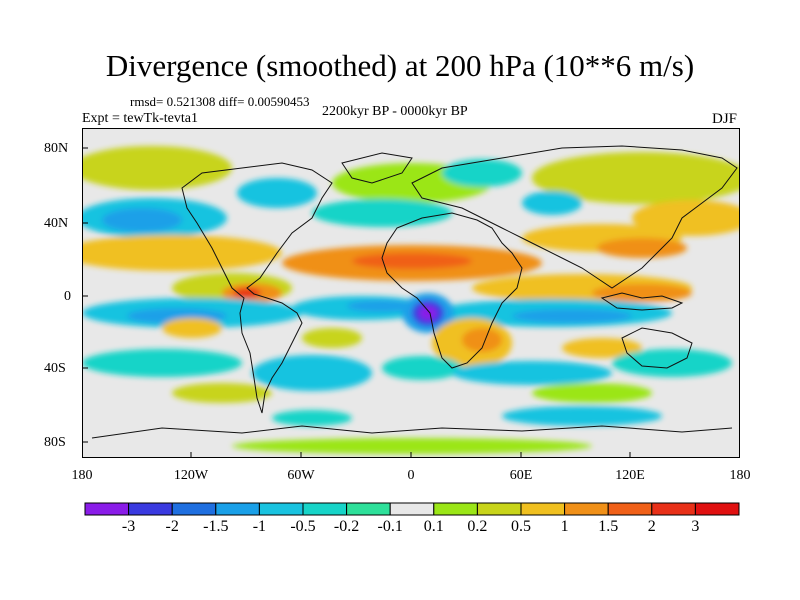  Describe the element at coordinates (390, 526) in the screenshot. I see `colorbar-label: -0.1` at that location.